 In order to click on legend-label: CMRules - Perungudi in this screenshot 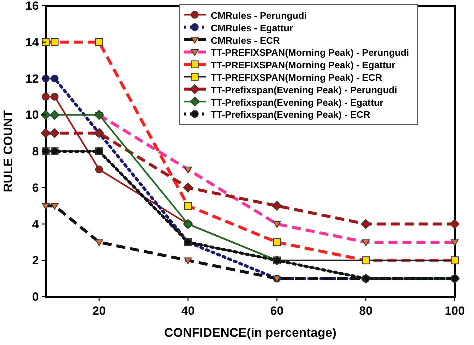, I will do `click(259, 16)`.